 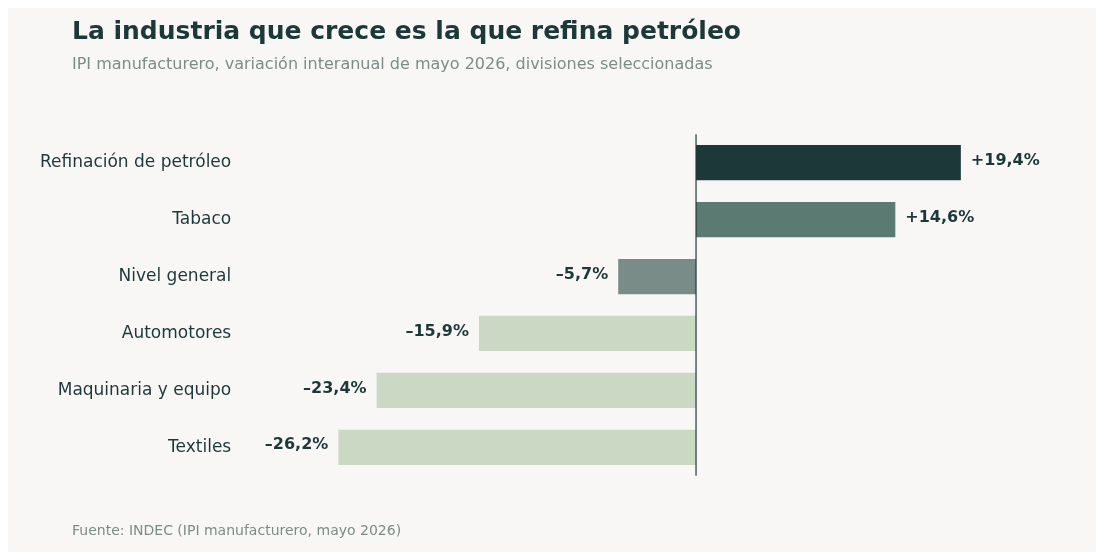 I want to click on data-label: –23,4%, so click(x=335, y=387).